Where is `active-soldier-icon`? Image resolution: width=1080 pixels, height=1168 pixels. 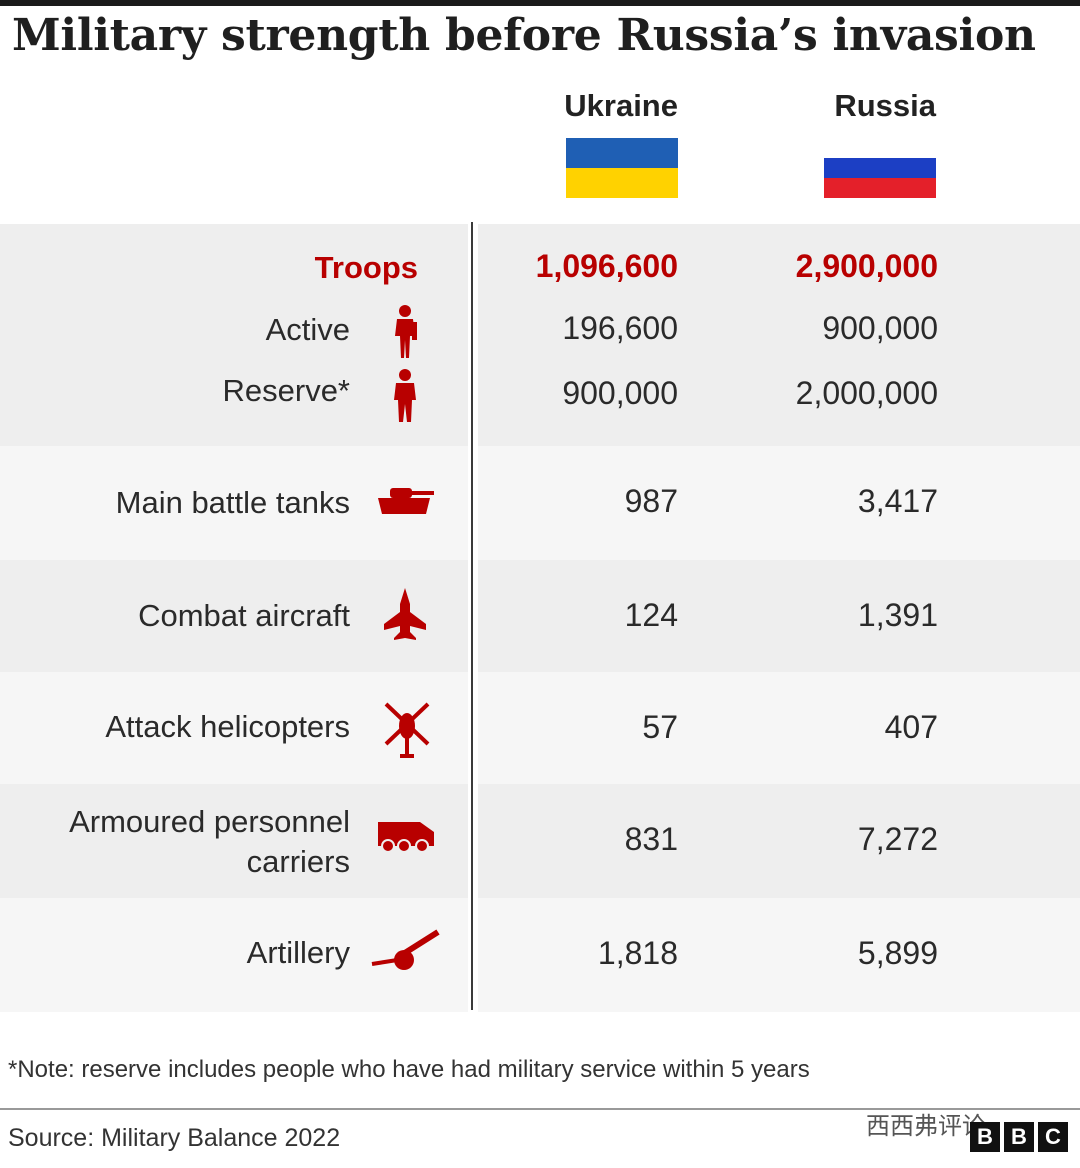
active-soldier-icon is located at coordinates (406, 331).